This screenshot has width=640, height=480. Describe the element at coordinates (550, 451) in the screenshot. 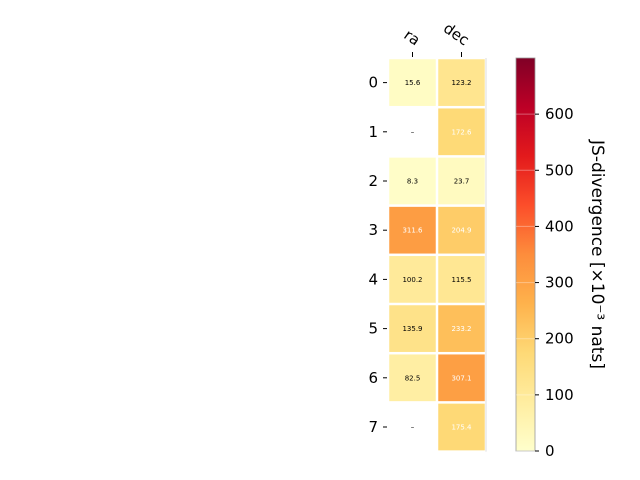

I see `colorbar-tick-label: 0` at that location.